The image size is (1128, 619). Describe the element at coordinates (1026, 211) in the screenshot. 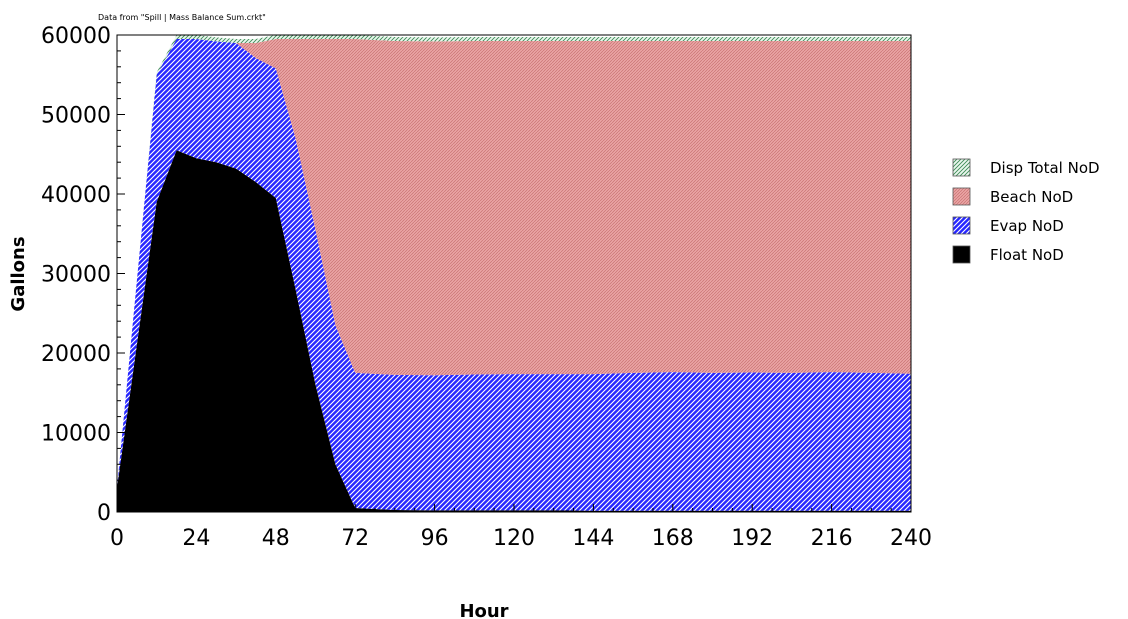

I see `legend: Disp Total NoD Beach NoD Evap NoD Float NoD` at that location.